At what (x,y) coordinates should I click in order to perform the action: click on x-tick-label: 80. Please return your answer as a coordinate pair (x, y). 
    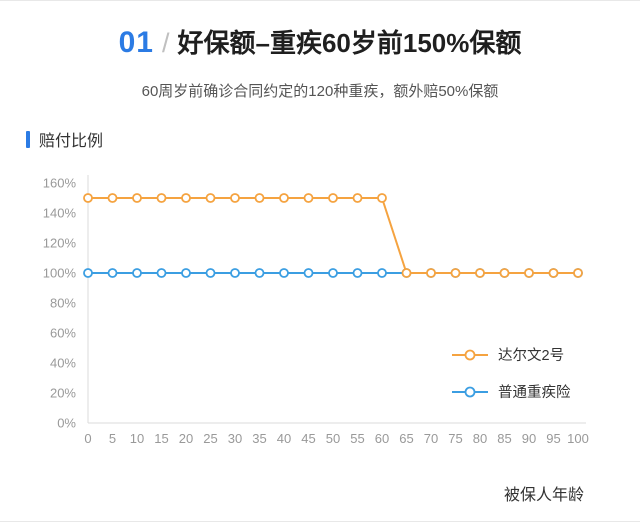
    Looking at the image, I should click on (480, 438).